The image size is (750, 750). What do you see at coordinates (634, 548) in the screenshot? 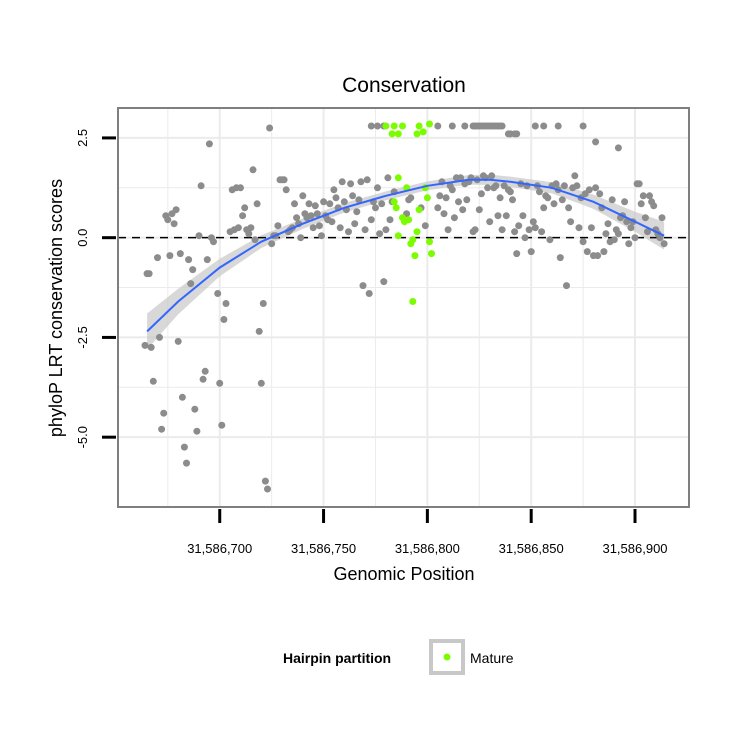
I see `x-tick-label: 31,586,900` at bounding box center [634, 548].